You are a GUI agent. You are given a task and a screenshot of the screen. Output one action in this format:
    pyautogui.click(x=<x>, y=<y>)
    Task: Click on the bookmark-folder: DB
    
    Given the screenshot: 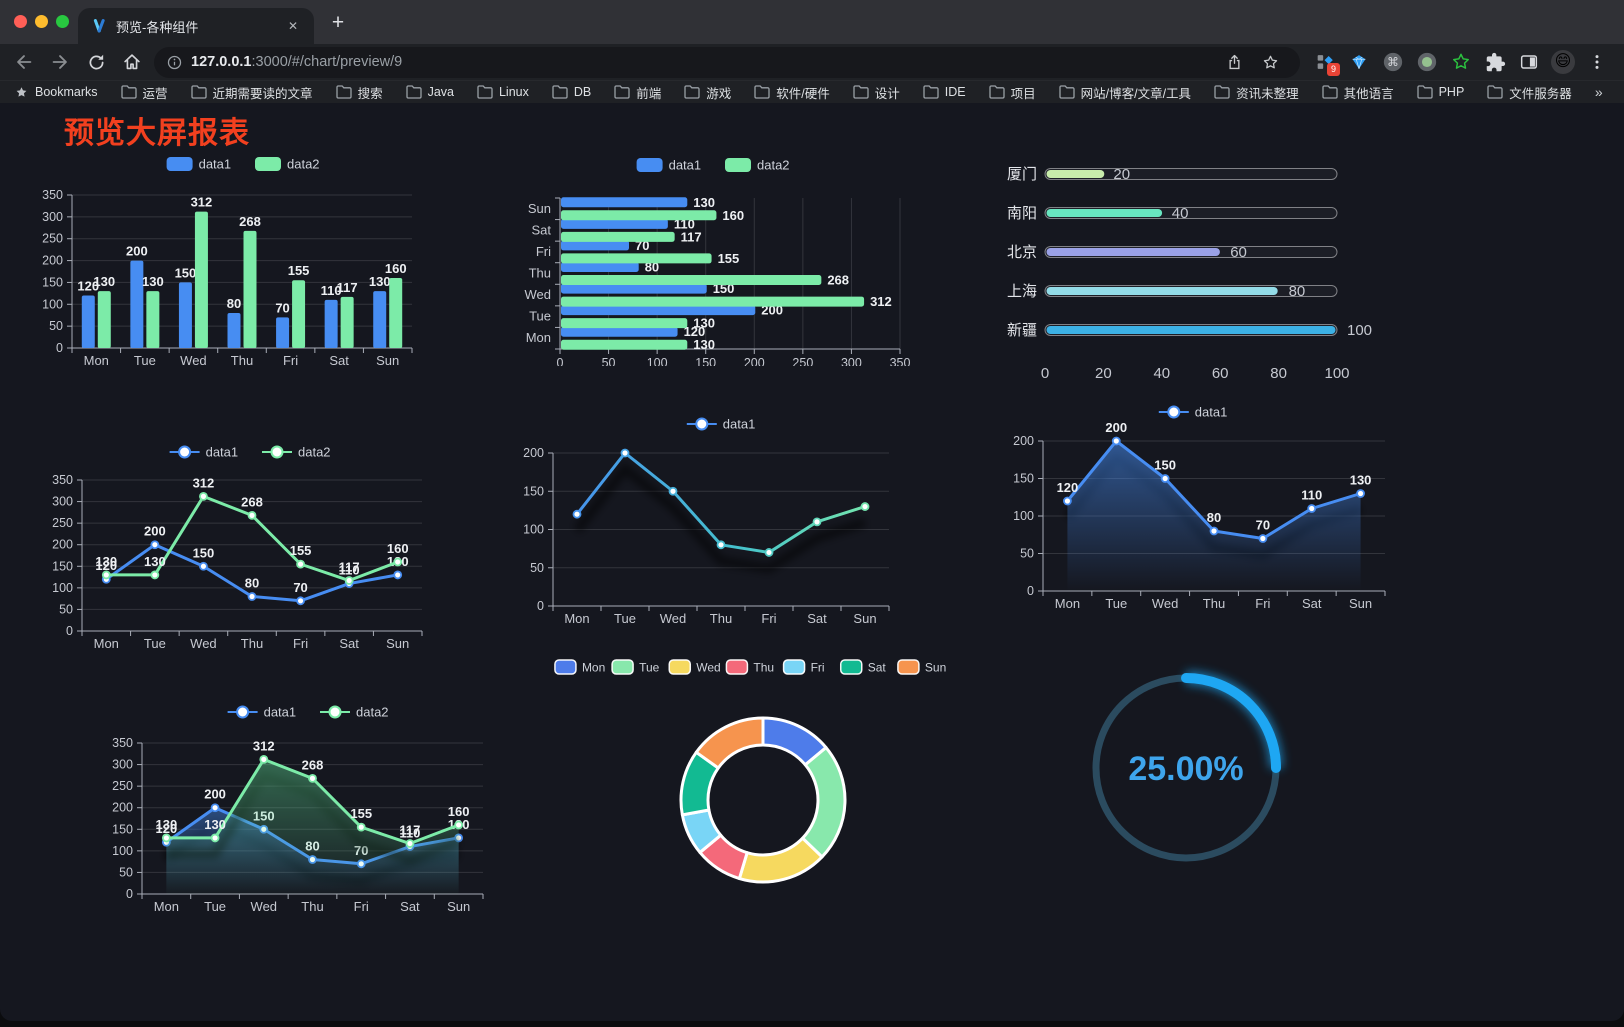 What is the action you would take?
    pyautogui.click(x=571, y=92)
    